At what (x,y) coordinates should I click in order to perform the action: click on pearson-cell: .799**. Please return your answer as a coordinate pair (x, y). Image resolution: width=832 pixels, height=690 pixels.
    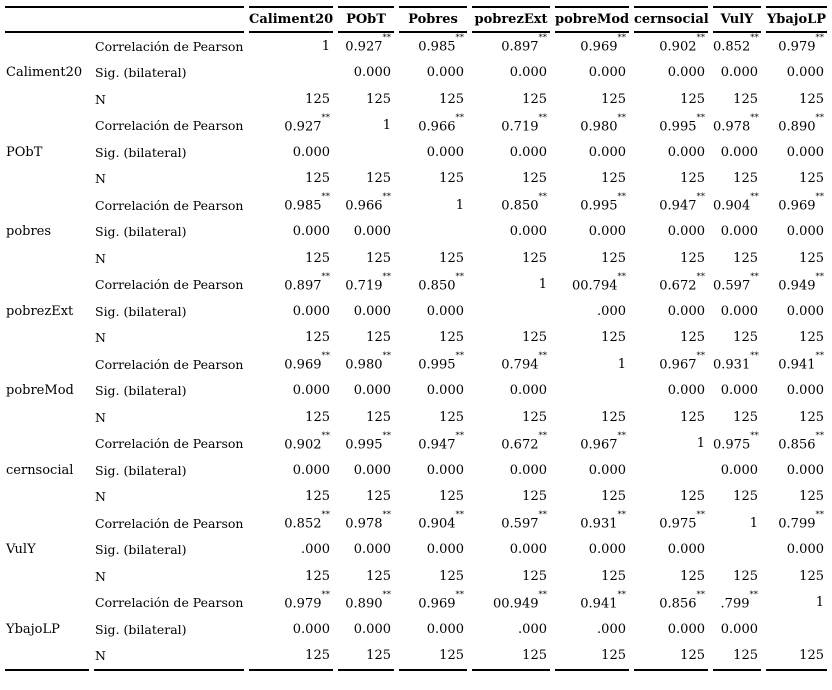
    Looking at the image, I should click on (739, 600).